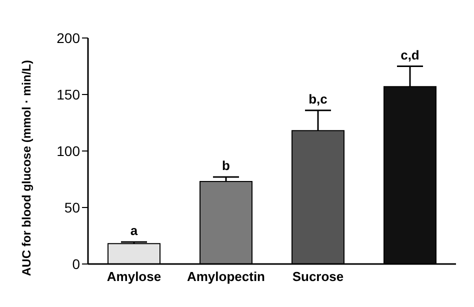 The height and width of the screenshot is (307, 474). What do you see at coordinates (72, 207) in the screenshot?
I see `y-tick-label: 50` at bounding box center [72, 207].